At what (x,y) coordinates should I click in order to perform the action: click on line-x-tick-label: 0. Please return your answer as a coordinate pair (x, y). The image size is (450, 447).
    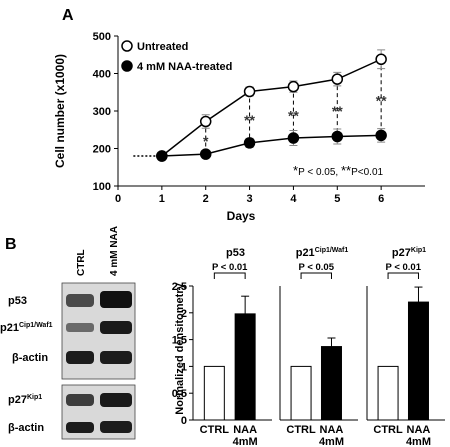
    Looking at the image, I should click on (118, 199).